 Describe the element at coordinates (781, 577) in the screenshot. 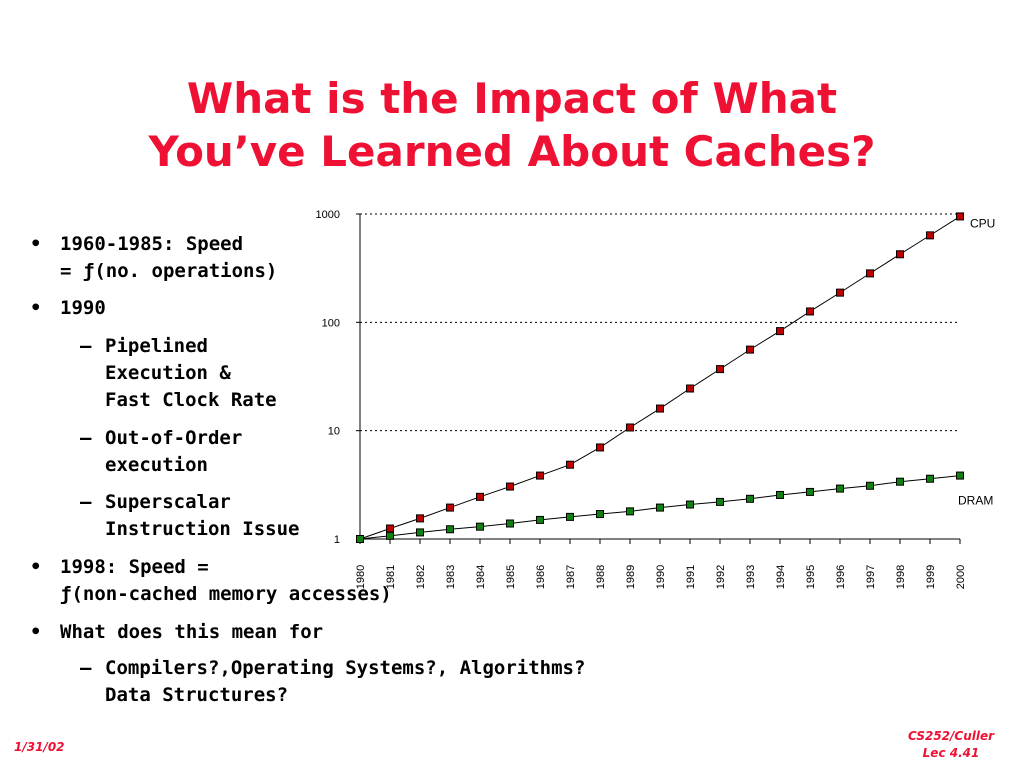

I see `x-tick-label: 1994` at that location.